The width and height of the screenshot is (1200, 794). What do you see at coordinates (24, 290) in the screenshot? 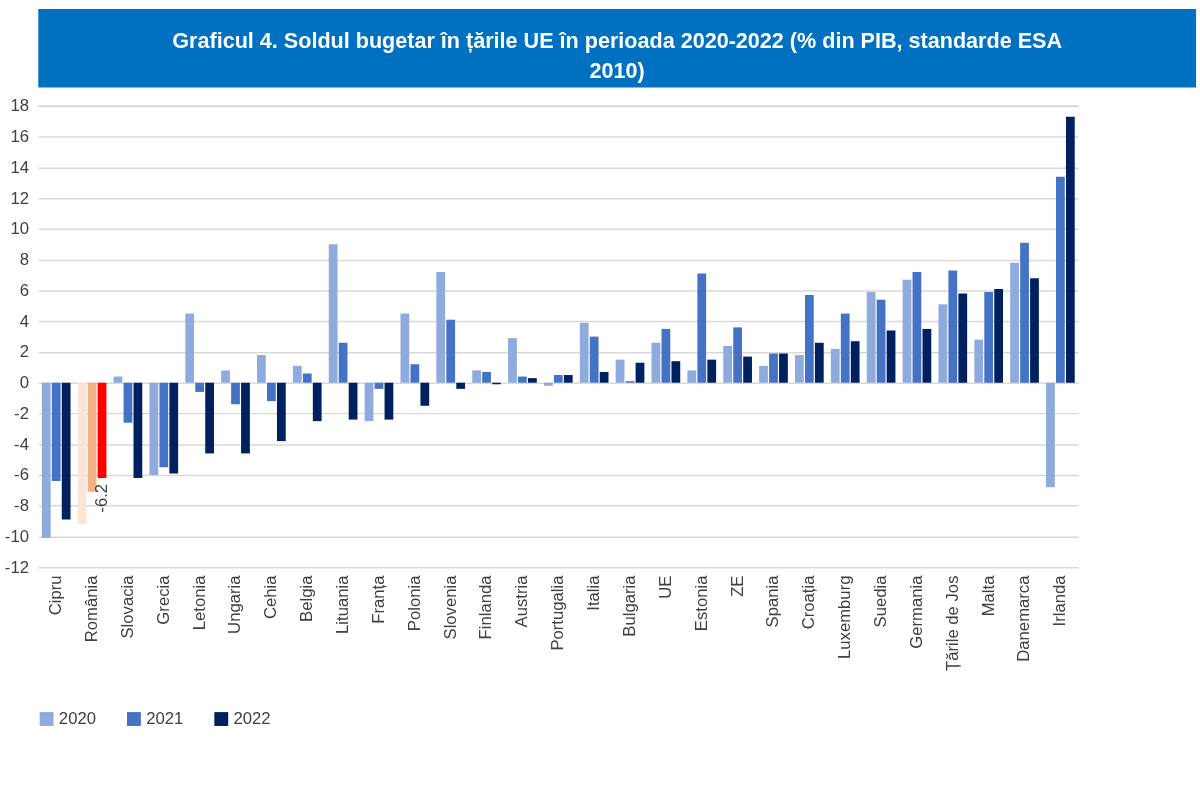
I see `y-tick-label: 6` at bounding box center [24, 290].